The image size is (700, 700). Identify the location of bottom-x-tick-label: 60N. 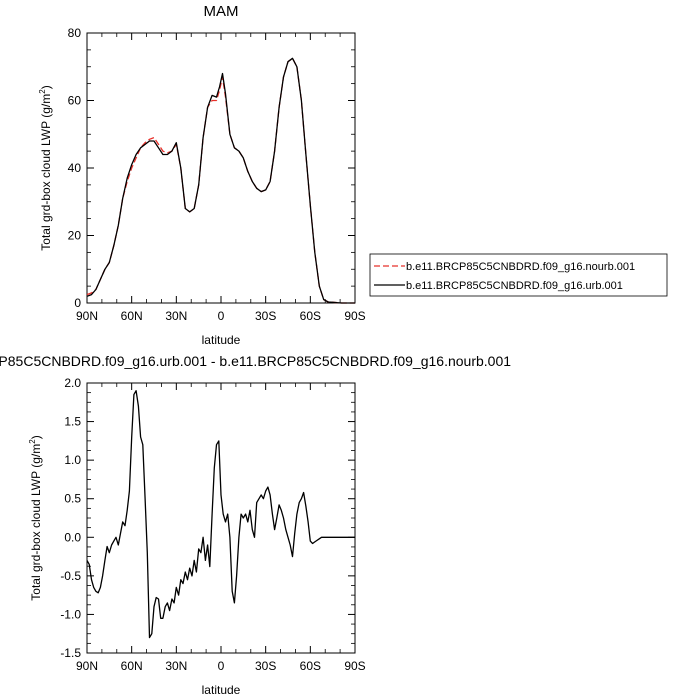
(132, 666).